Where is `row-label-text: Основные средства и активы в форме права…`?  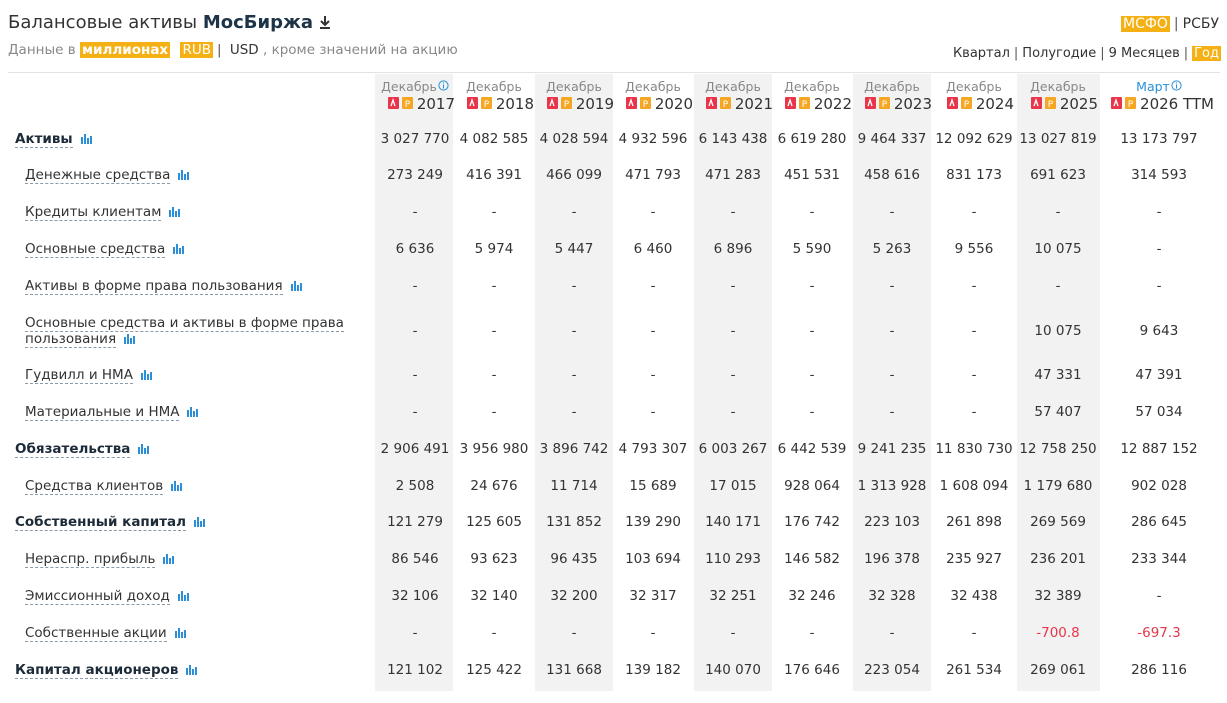
row-label-text: Основные средства и активы в форме права… is located at coordinates (184, 331).